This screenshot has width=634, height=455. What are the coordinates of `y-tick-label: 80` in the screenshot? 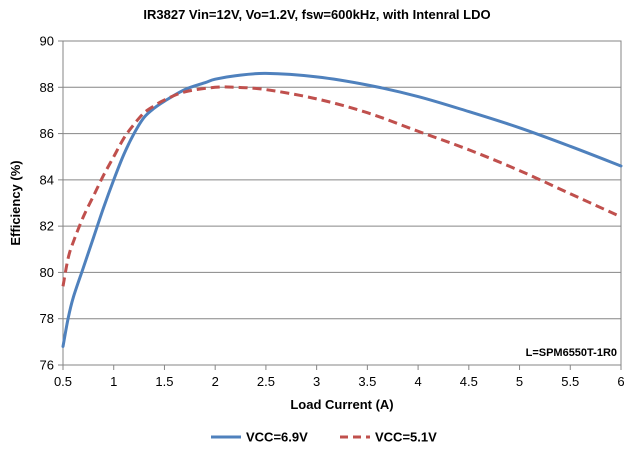 It's located at (47, 272).